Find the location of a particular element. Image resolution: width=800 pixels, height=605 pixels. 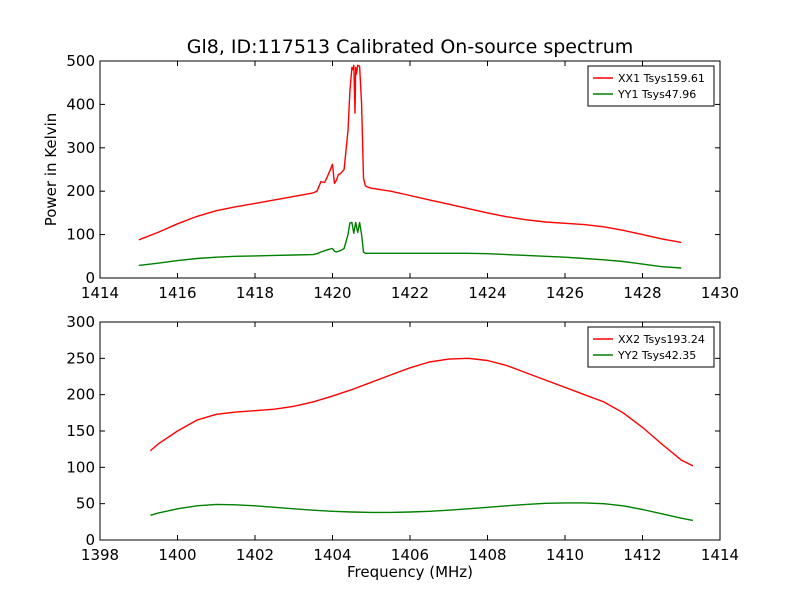

legend-label-2: YY1 Tsys47.96 is located at coordinates (656, 94).